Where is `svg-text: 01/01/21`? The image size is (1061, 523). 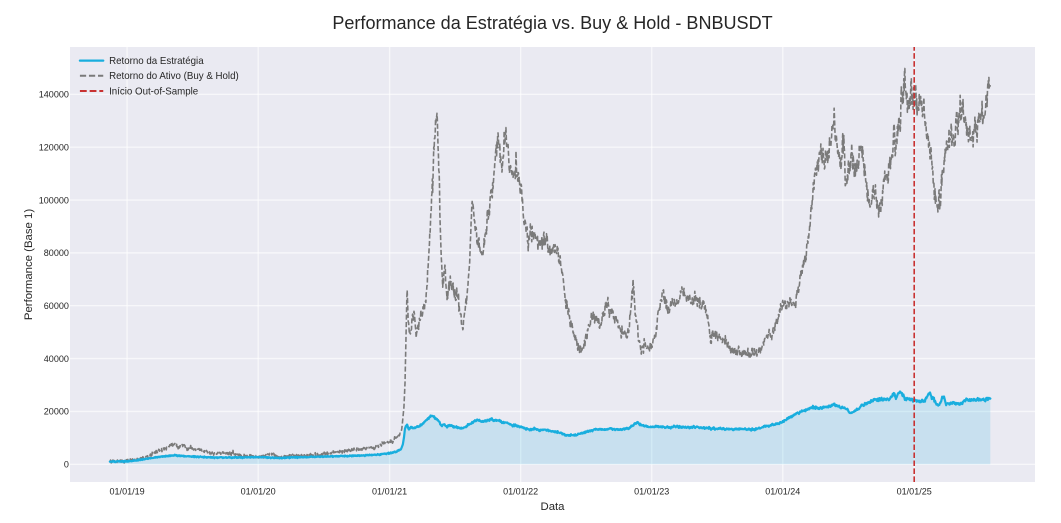 svg-text: 01/01/21 is located at coordinates (389, 491).